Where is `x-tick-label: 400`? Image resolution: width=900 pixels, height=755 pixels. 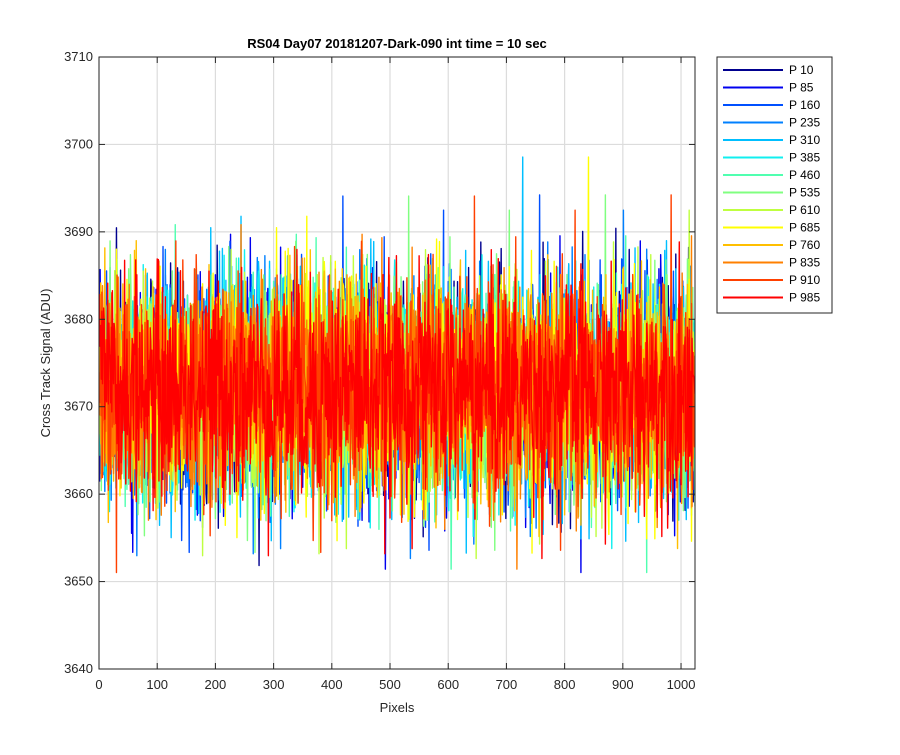 x-tick-label: 400 is located at coordinates (332, 684).